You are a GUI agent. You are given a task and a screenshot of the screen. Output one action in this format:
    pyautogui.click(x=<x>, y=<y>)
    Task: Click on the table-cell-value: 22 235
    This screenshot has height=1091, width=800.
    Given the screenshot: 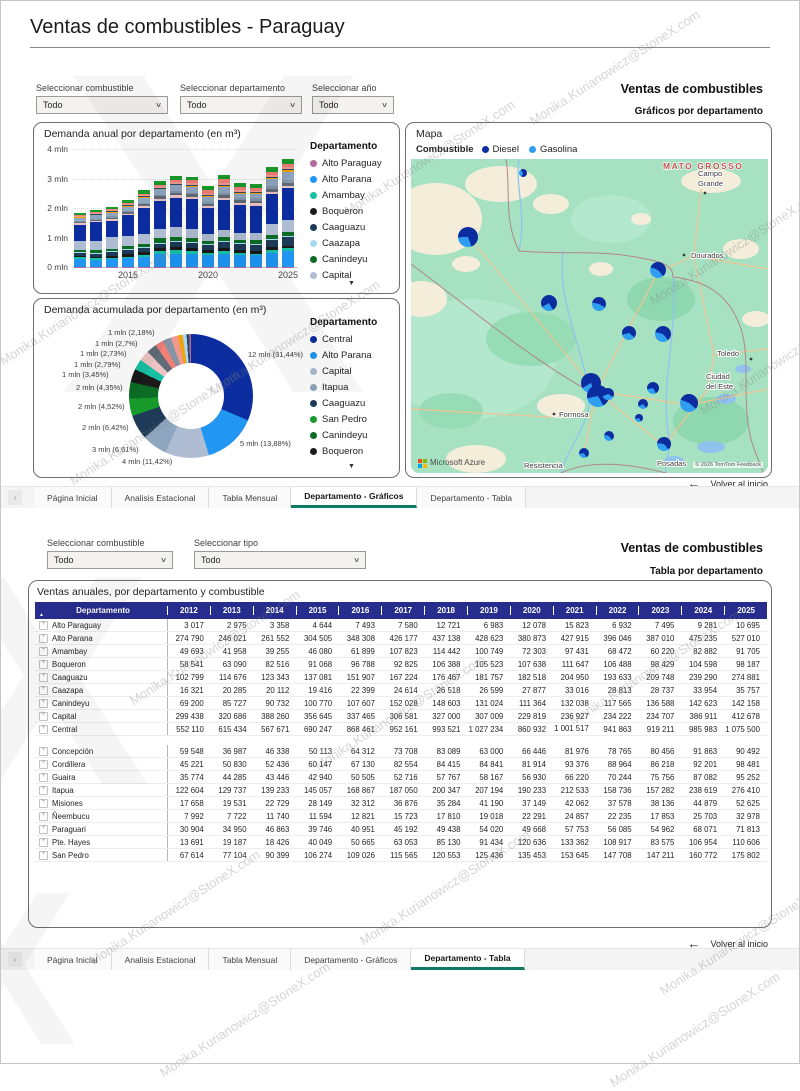 What is the action you would take?
    pyautogui.click(x=617, y=816)
    